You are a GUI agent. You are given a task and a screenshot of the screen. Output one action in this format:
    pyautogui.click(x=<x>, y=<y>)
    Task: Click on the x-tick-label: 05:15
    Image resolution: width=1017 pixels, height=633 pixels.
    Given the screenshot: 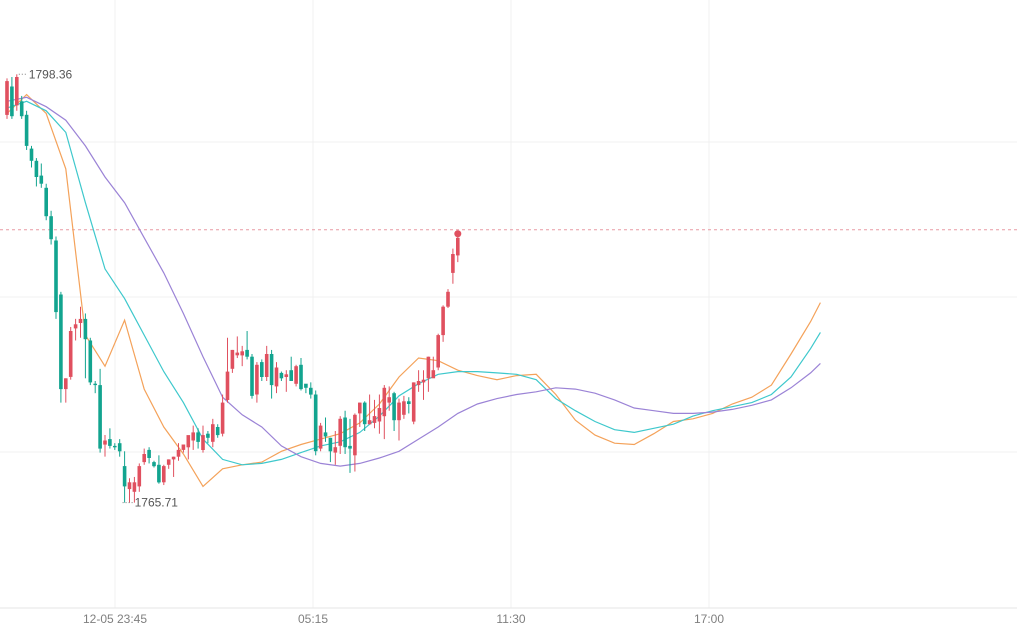 What is the action you would take?
    pyautogui.click(x=313, y=619)
    